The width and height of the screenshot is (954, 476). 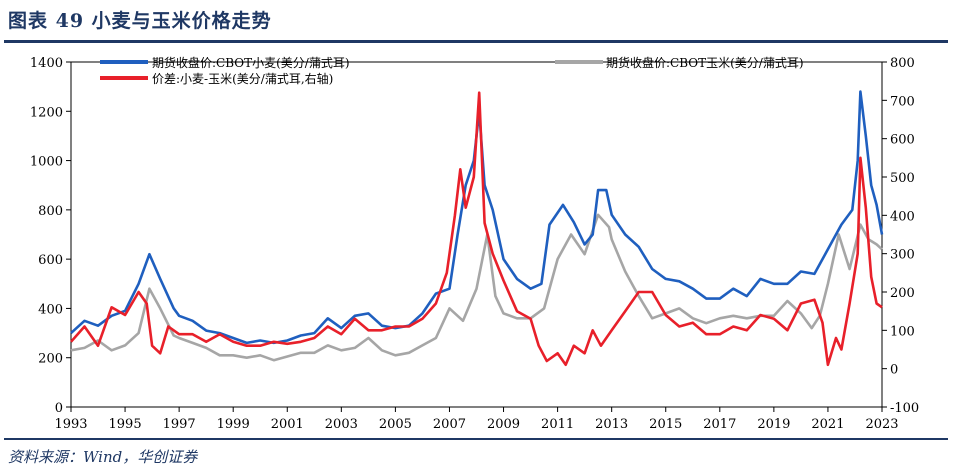 What do you see at coordinates (46, 63) in the screenshot?
I see `left-tick-label: 1400` at bounding box center [46, 63].